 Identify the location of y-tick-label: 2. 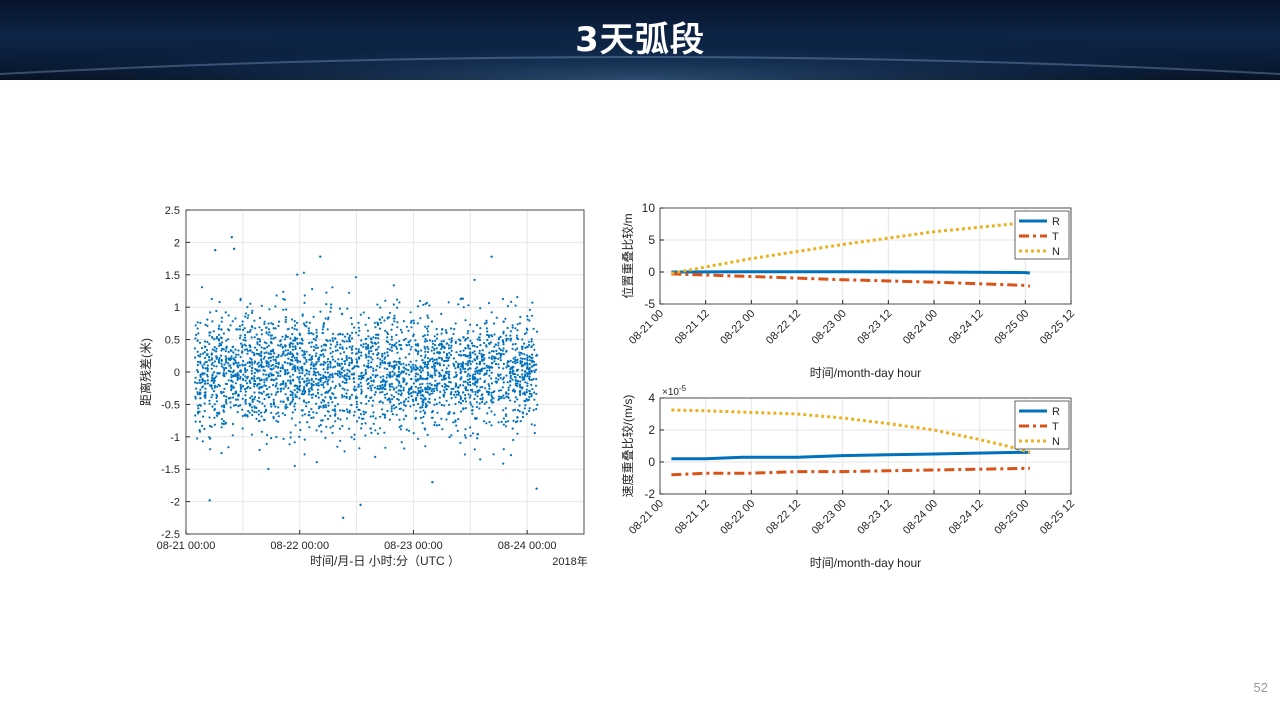
(177, 243).